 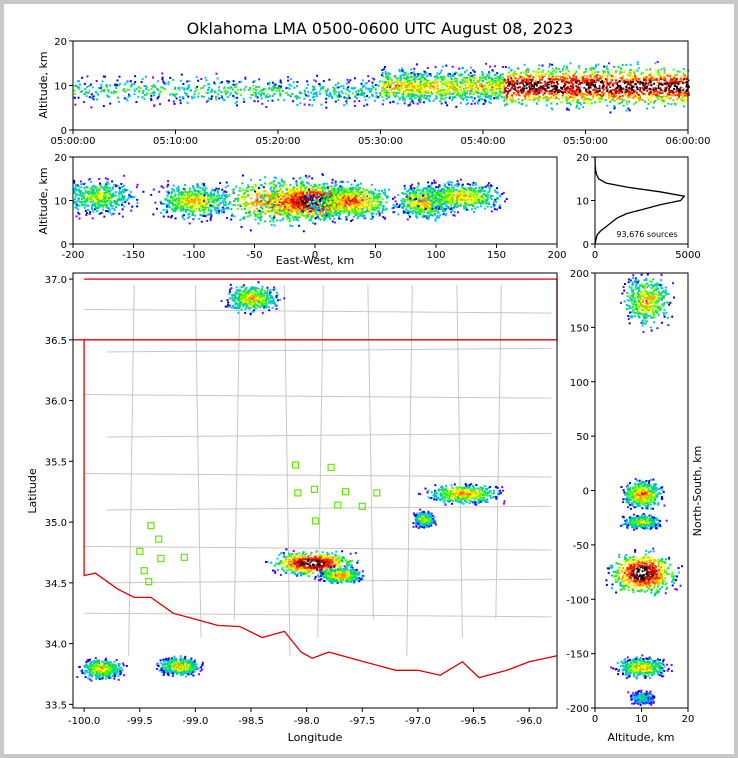 I want to click on altitude-ew-xtick-label: -200, so click(x=73, y=255).